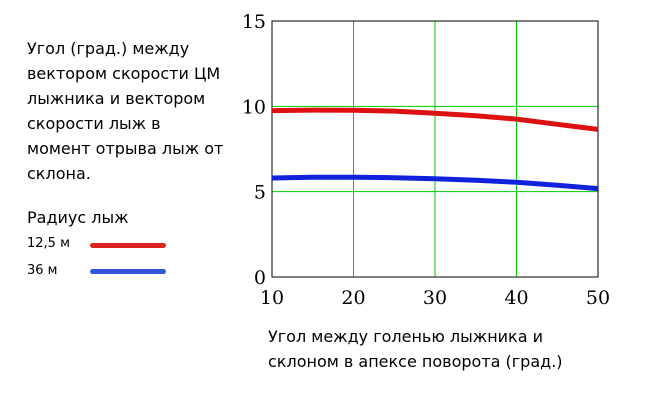  Describe the element at coordinates (48, 243) in the screenshot. I see `legend-label: 12,5 м` at that location.